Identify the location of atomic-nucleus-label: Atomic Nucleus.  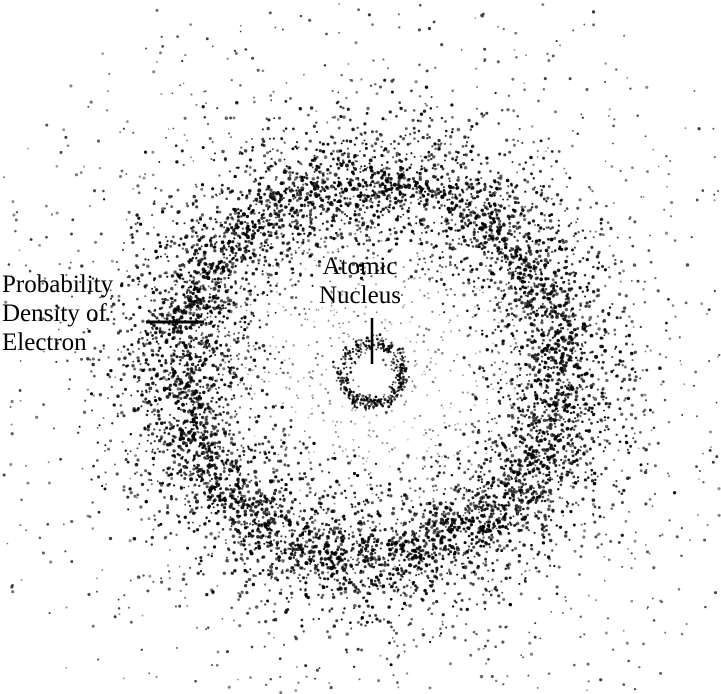
(360, 281).